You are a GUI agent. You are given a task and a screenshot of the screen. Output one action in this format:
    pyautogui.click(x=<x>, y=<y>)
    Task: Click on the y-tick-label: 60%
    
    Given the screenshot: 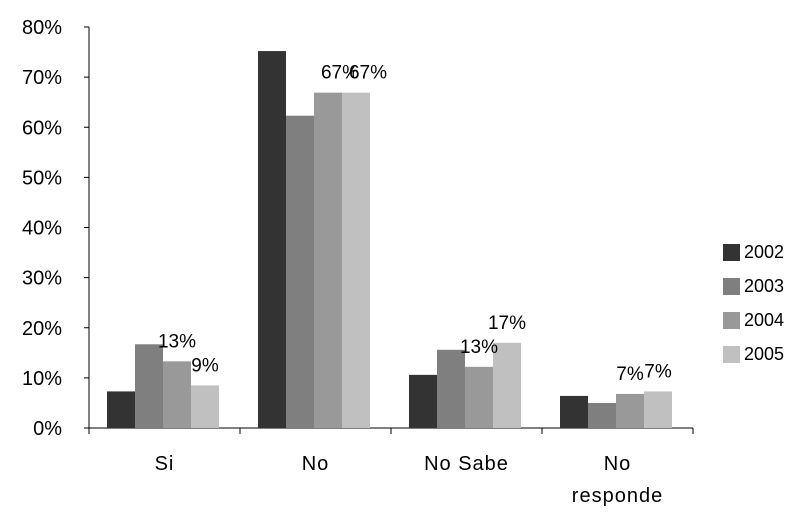 What is the action you would take?
    pyautogui.click(x=42, y=128)
    